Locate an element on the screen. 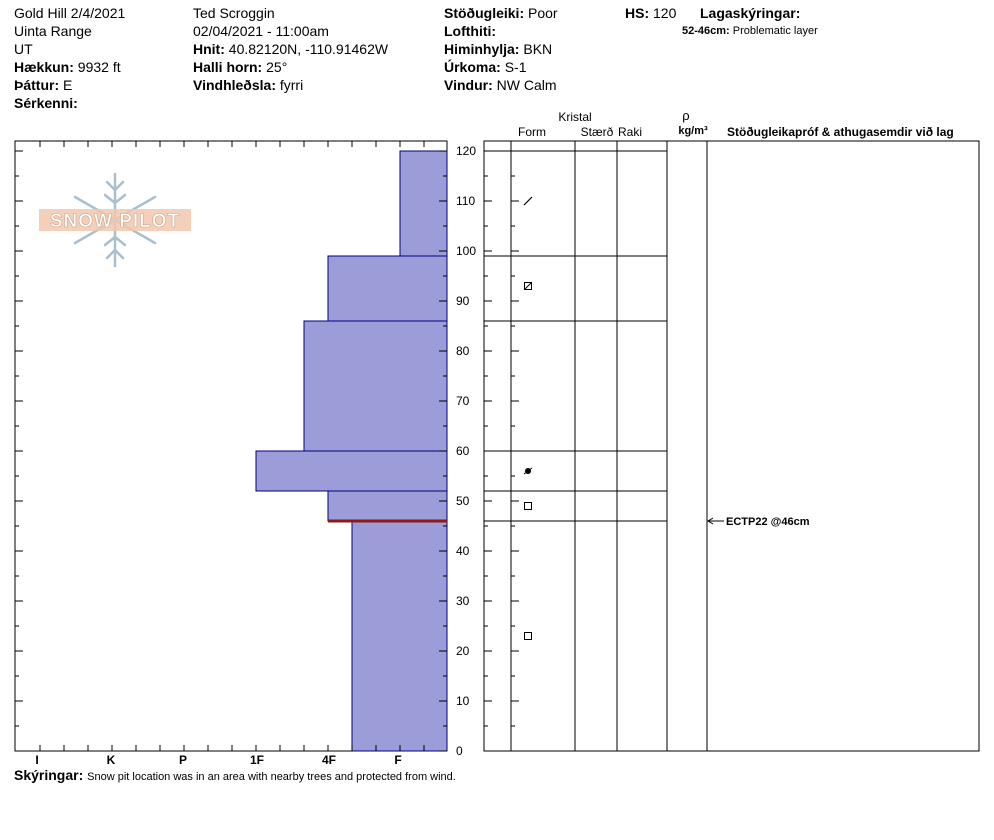  features: Sérkenni: is located at coordinates (69, 103).